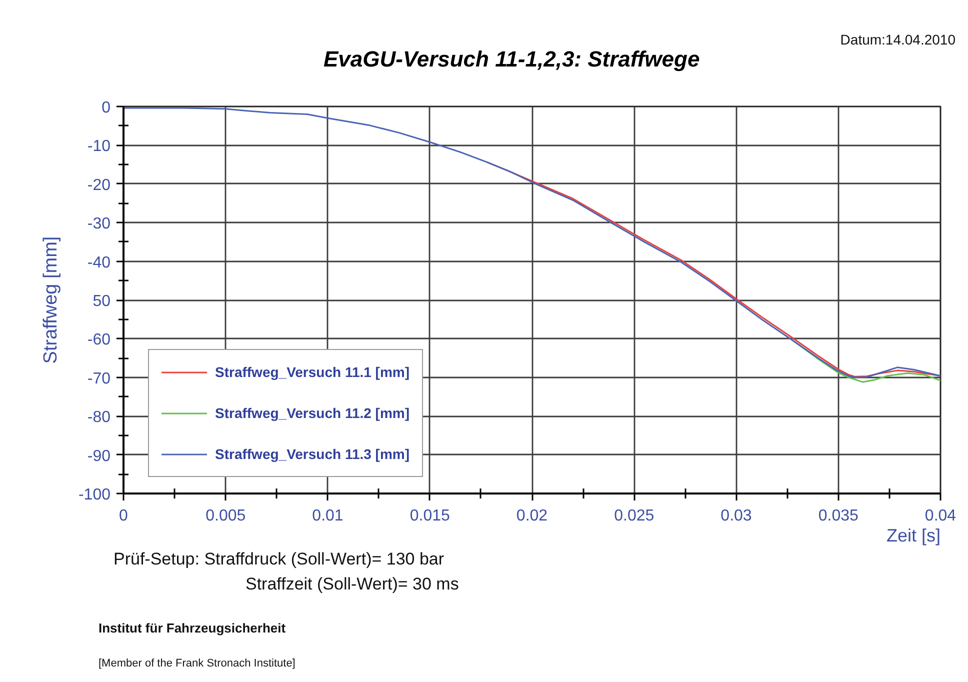 The width and height of the screenshot is (968, 682). Describe the element at coordinates (430, 516) in the screenshot. I see `x-tick-label: 0.015` at that location.